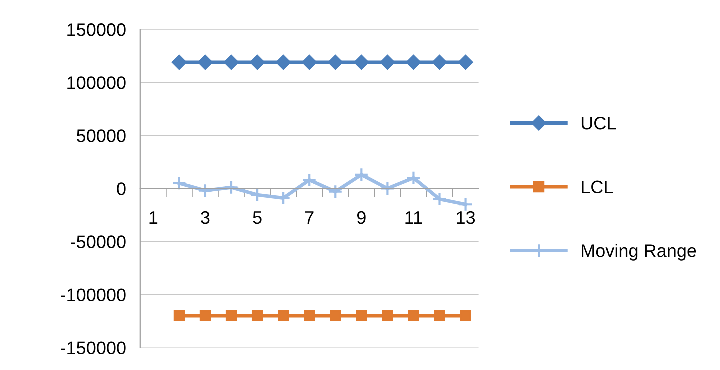 This screenshot has height=370, width=720. Describe the element at coordinates (93, 348) in the screenshot. I see `y-tick-label: -150000` at that location.